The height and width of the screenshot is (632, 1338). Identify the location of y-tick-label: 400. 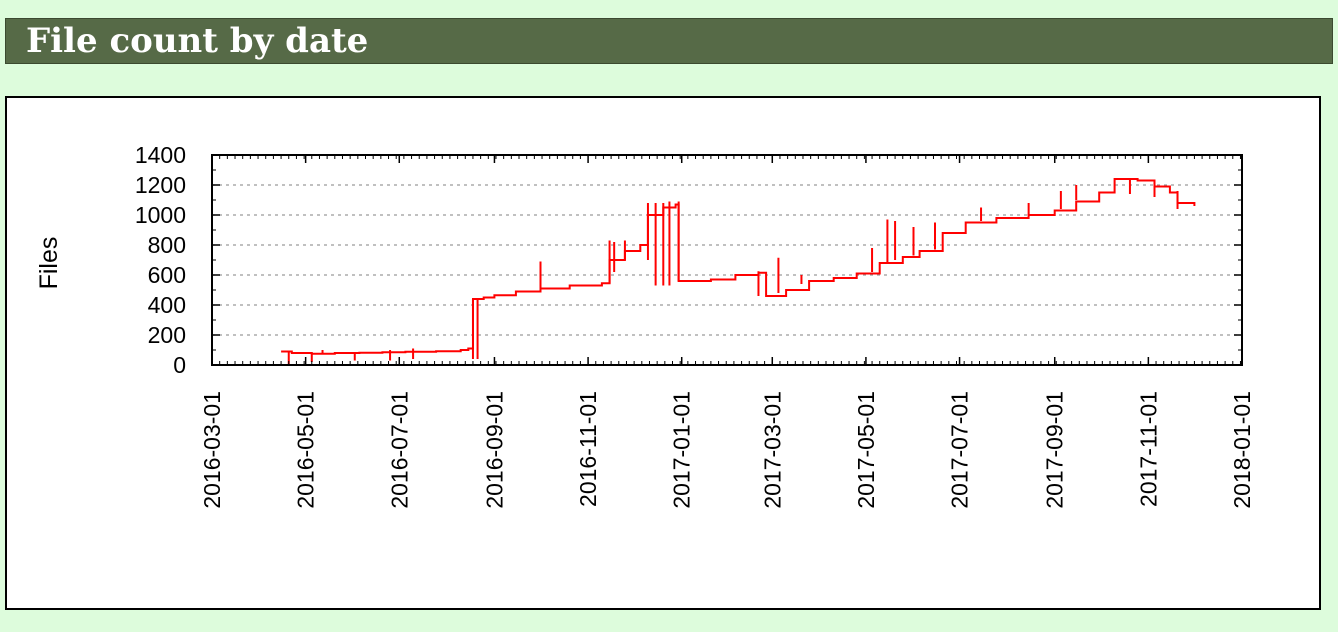
(167, 305).